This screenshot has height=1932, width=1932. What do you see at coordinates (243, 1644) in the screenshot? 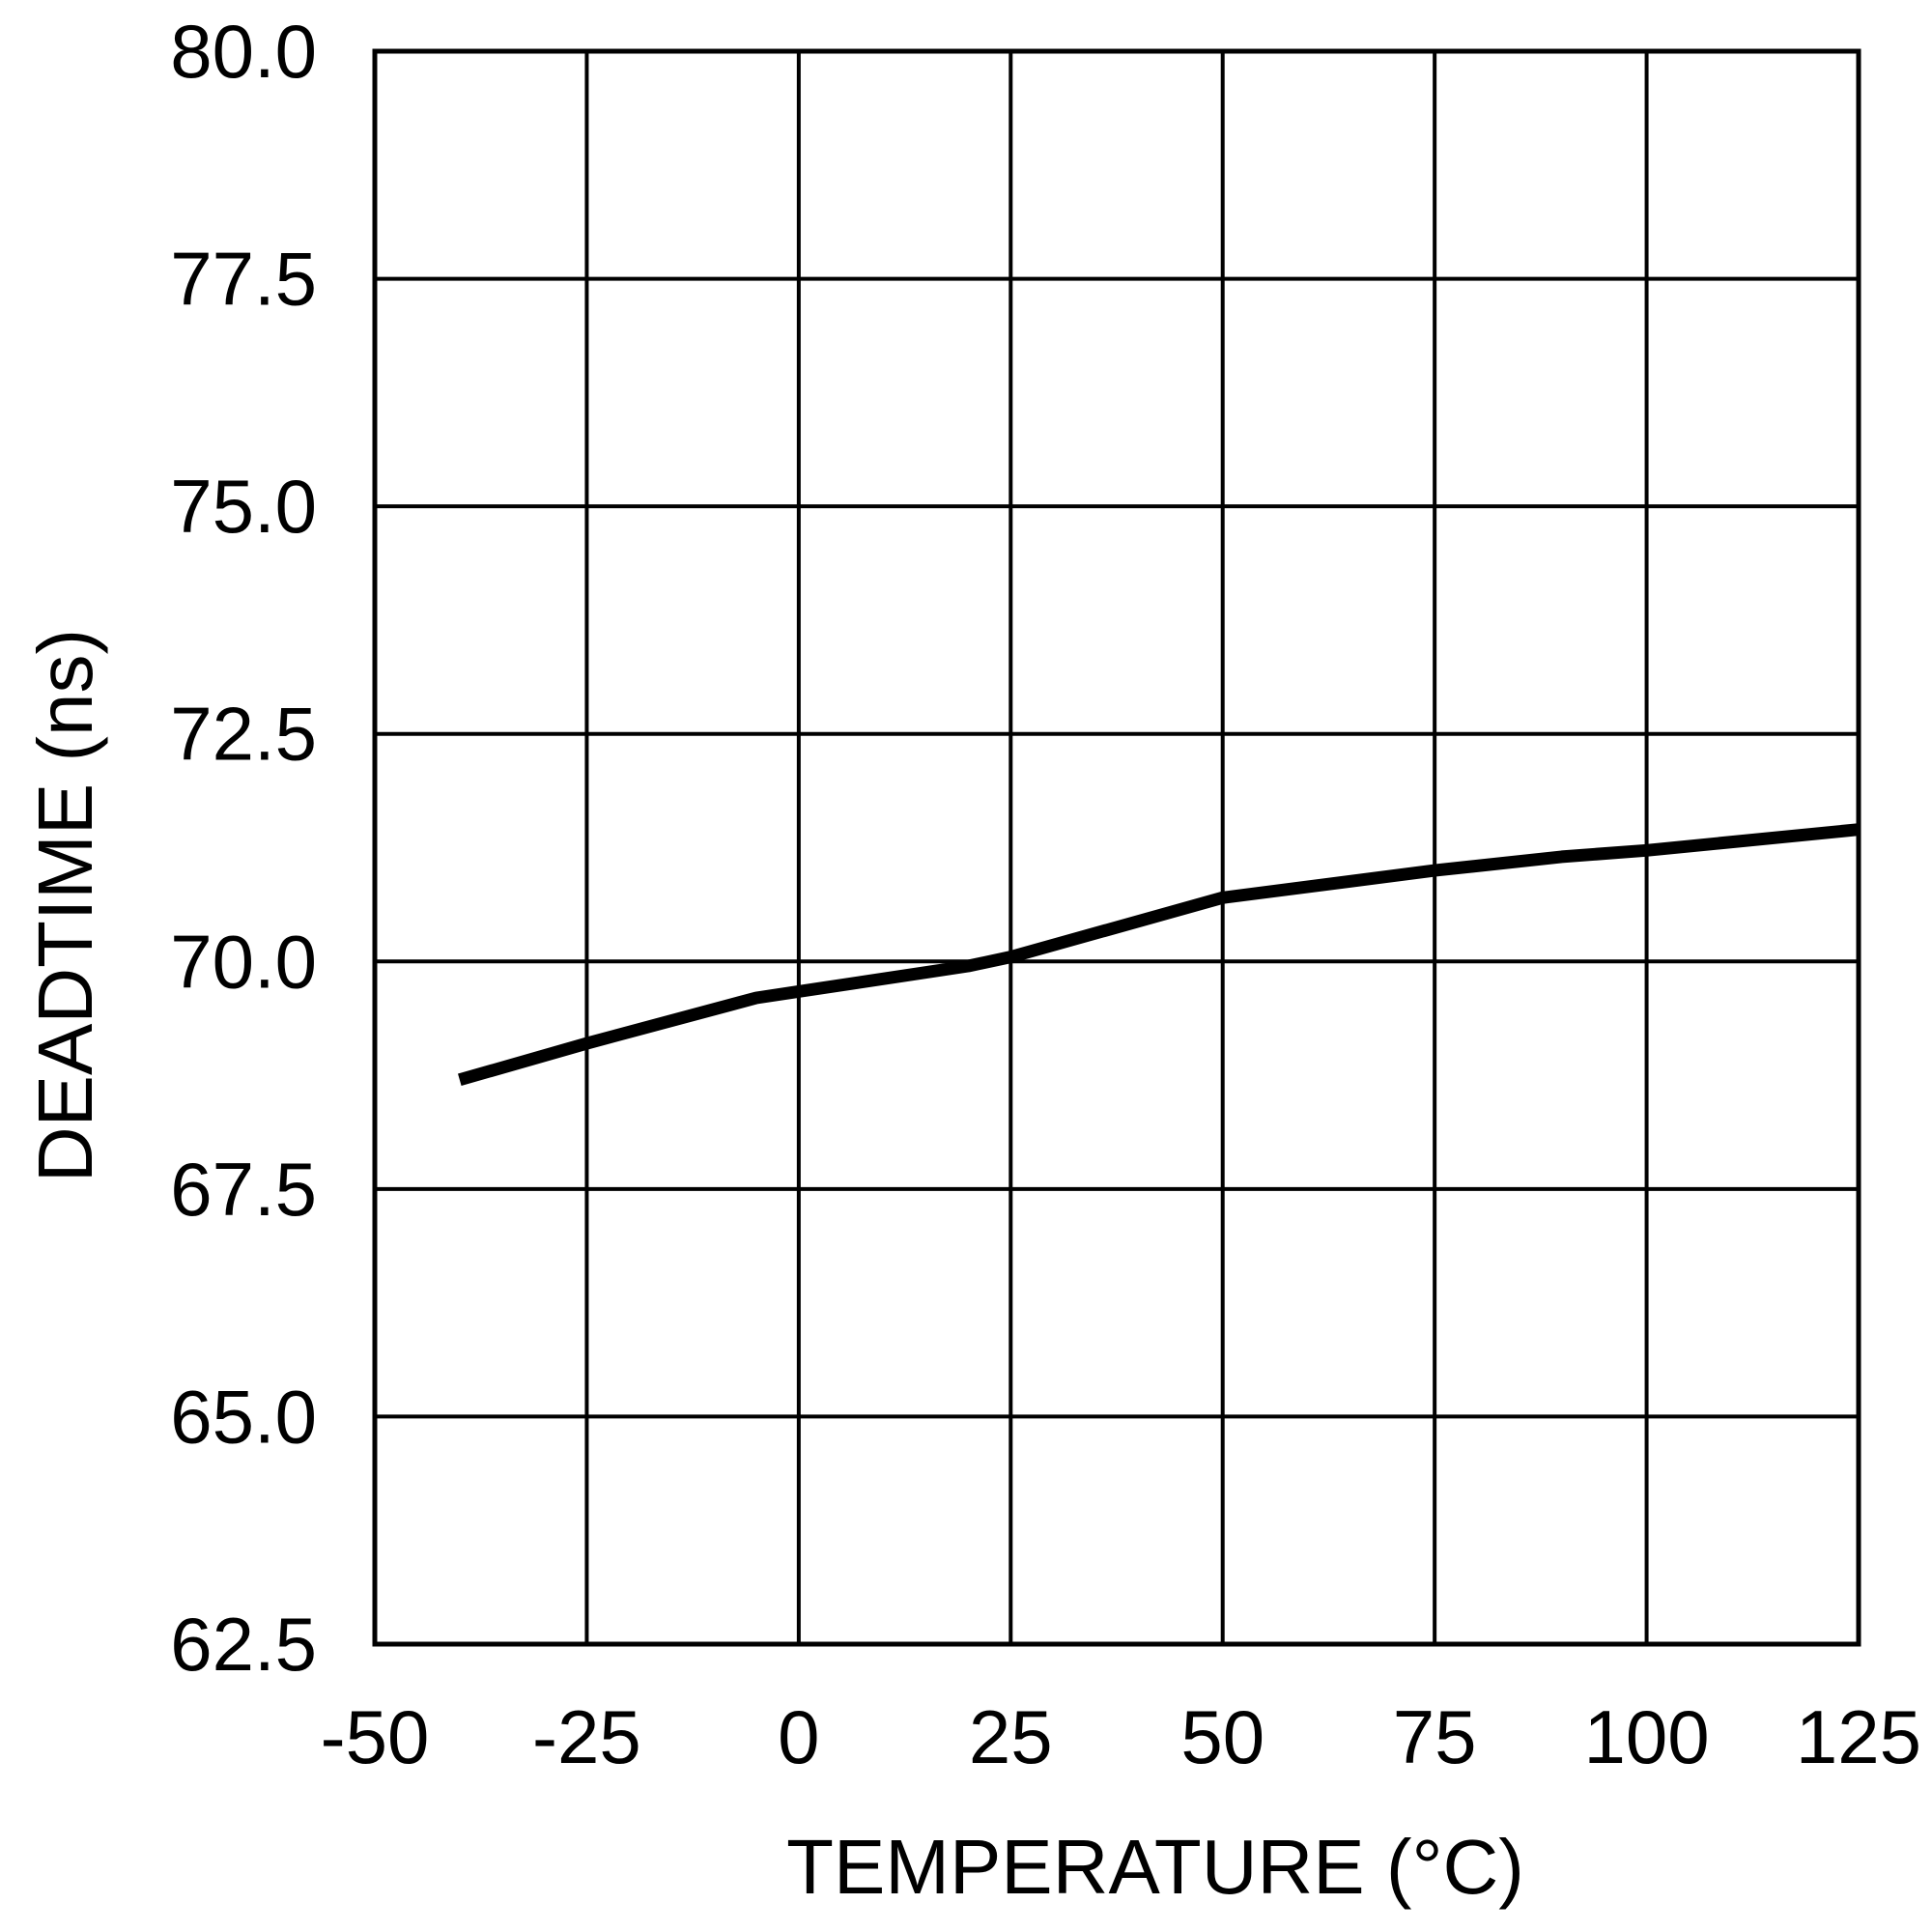
I see `y-tick-label: 62.5` at bounding box center [243, 1644].